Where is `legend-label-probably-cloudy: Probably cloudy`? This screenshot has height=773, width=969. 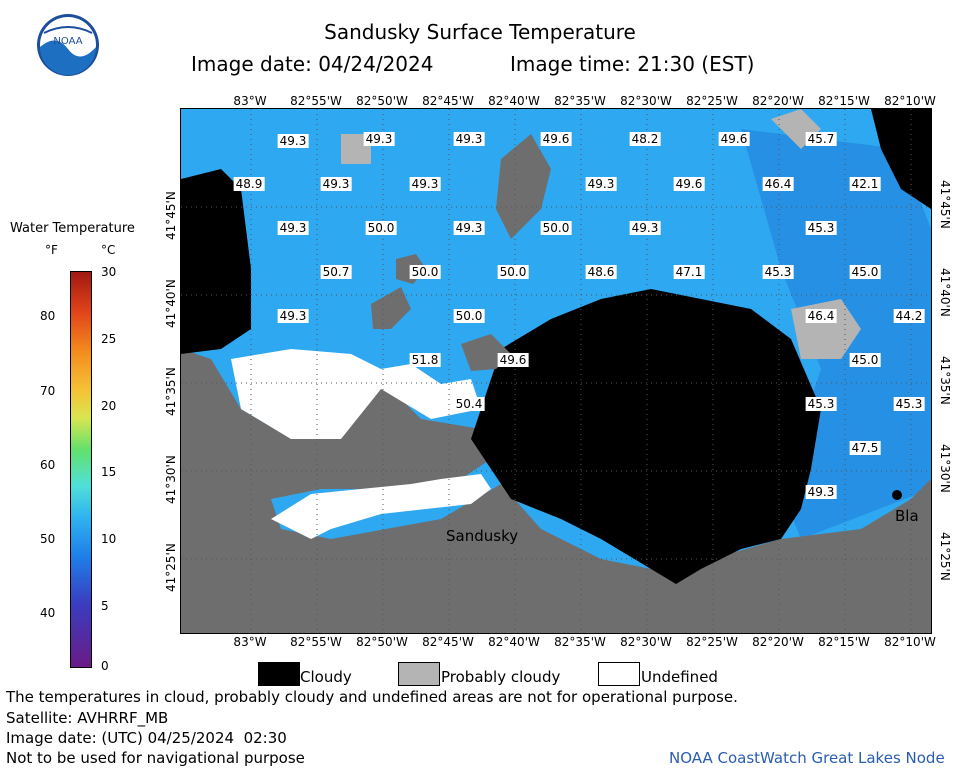 legend-label-probably-cloudy: Probably cloudy is located at coordinates (501, 677).